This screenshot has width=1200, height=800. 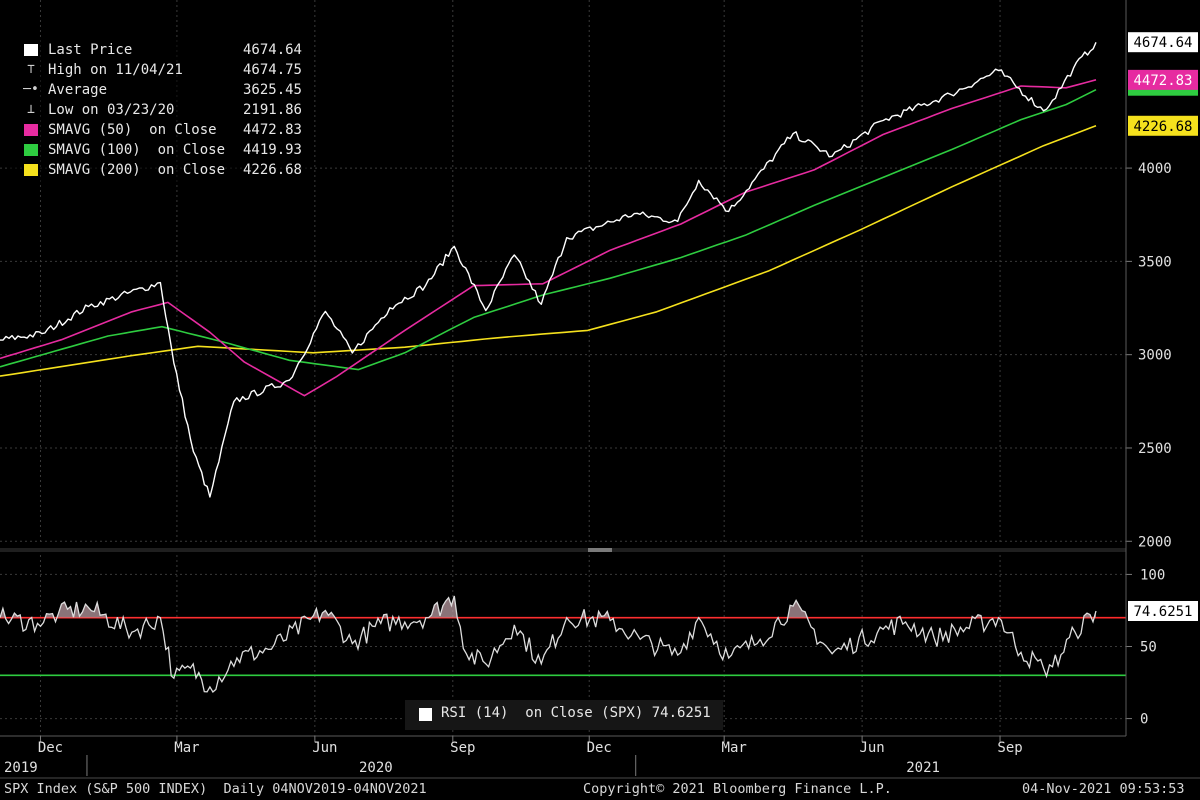 What do you see at coordinates (923, 768) in the screenshot?
I see `x-year-label: 2021` at bounding box center [923, 768].